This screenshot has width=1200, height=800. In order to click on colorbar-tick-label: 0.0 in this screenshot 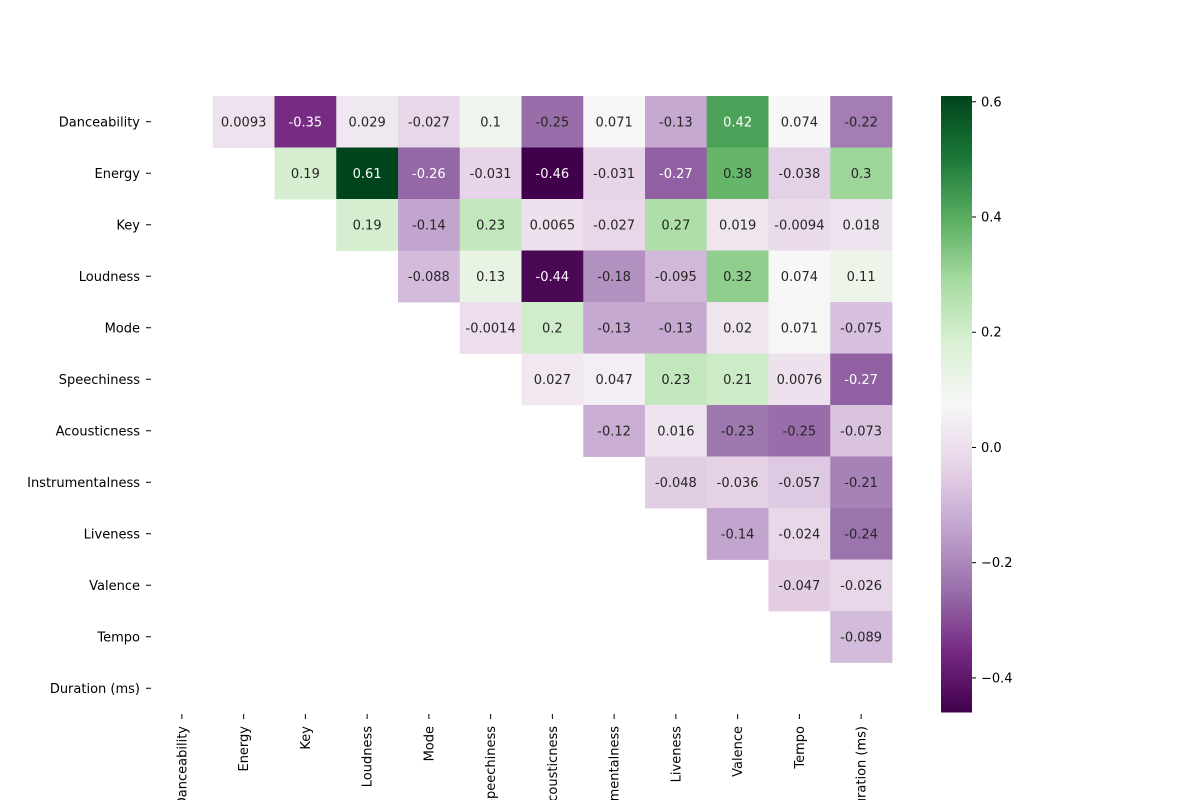, I will do `click(991, 448)`.